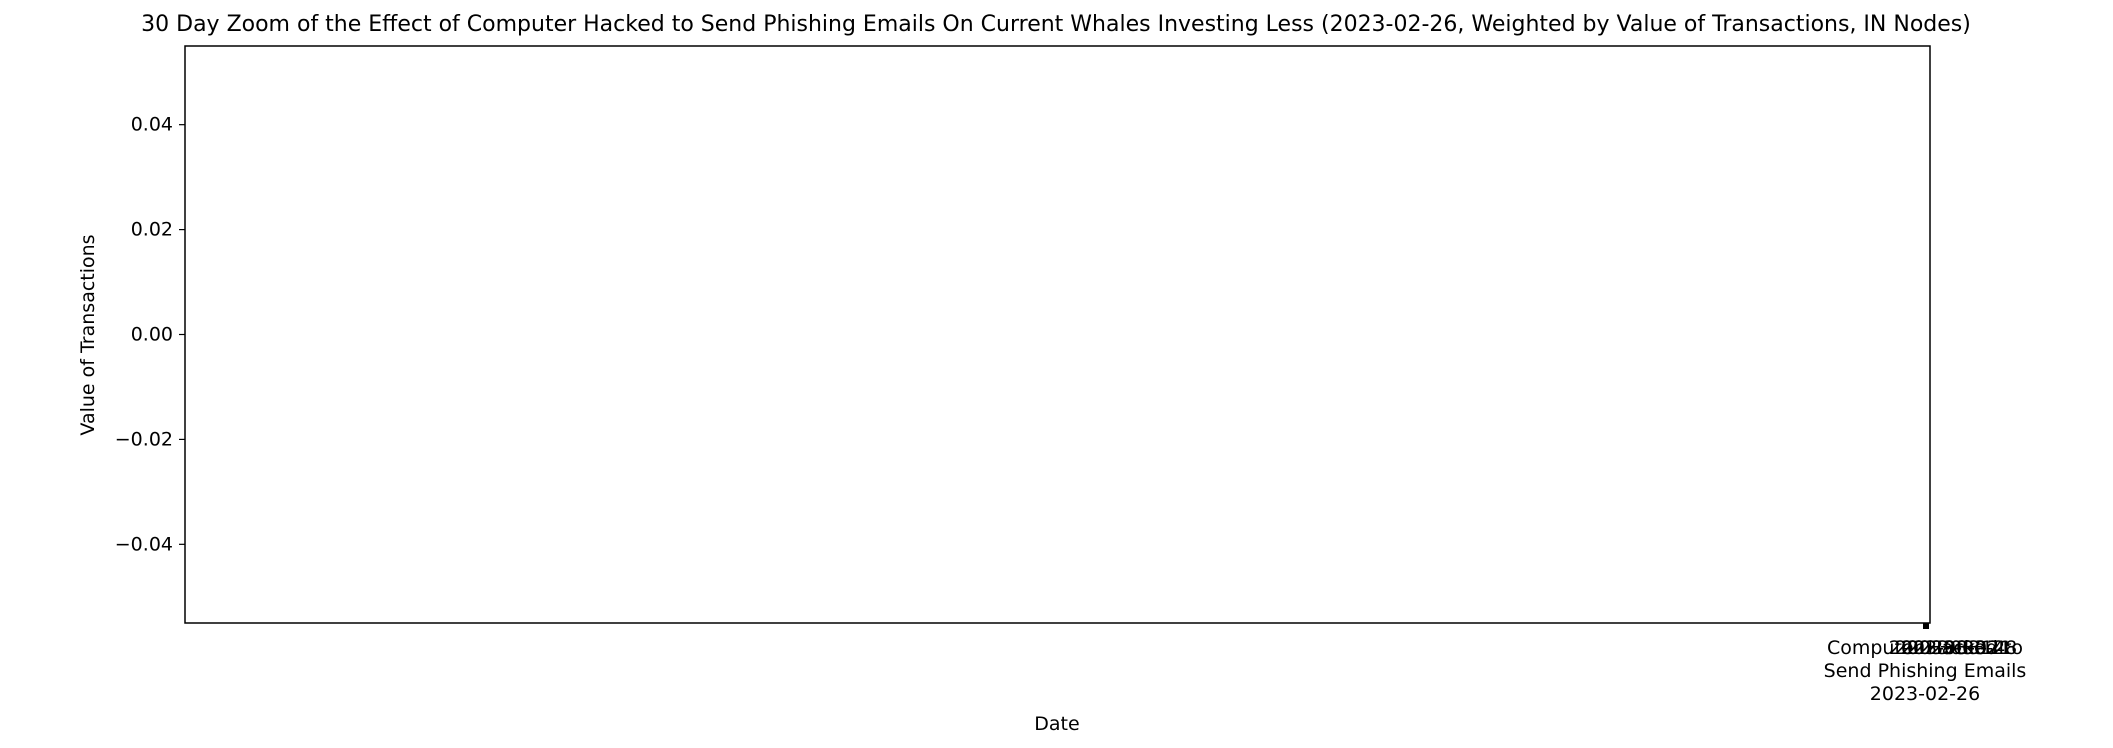 This screenshot has width=2113, height=748. What do you see at coordinates (144, 544) in the screenshot?
I see `y-tick-label: −0.04` at bounding box center [144, 544].